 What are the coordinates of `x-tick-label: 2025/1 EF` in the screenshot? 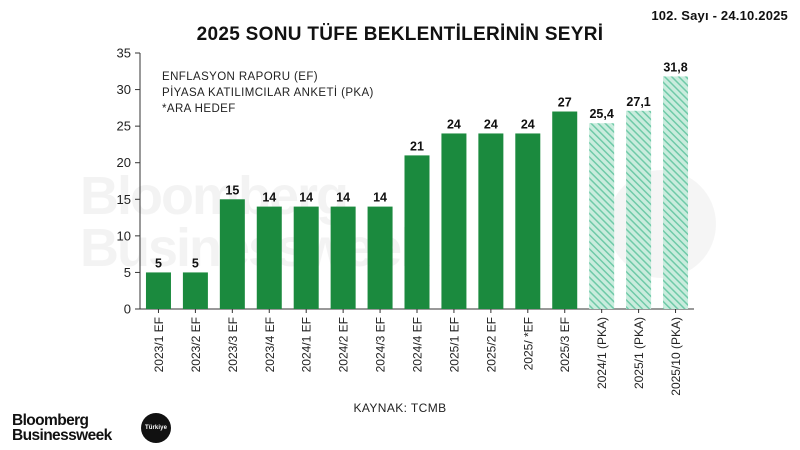 It's located at (454, 344).